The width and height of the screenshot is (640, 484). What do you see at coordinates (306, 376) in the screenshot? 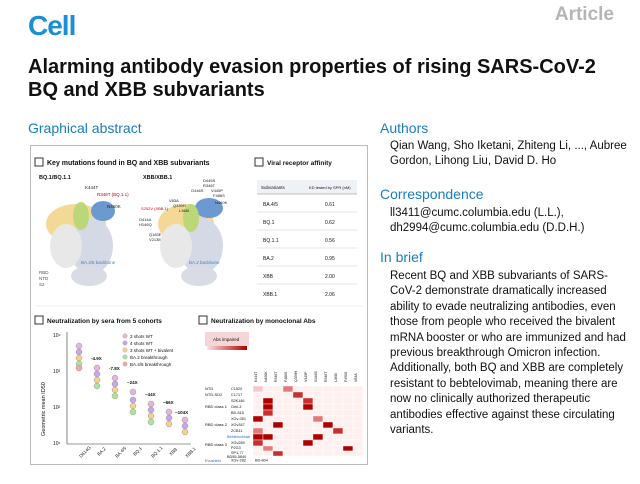
I see `mabs-col-5: V445P` at bounding box center [306, 376].